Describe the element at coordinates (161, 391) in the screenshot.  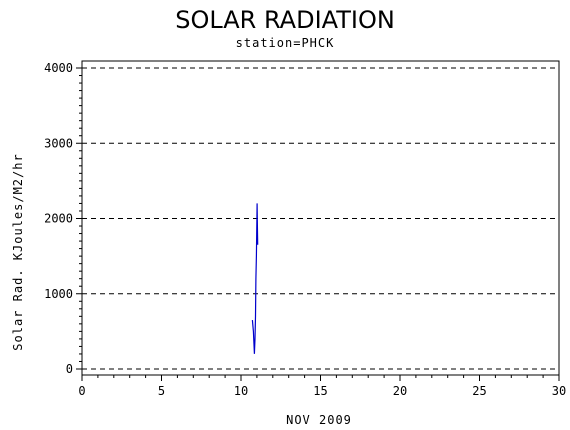
I see `x-tick-label: 5` at that location.